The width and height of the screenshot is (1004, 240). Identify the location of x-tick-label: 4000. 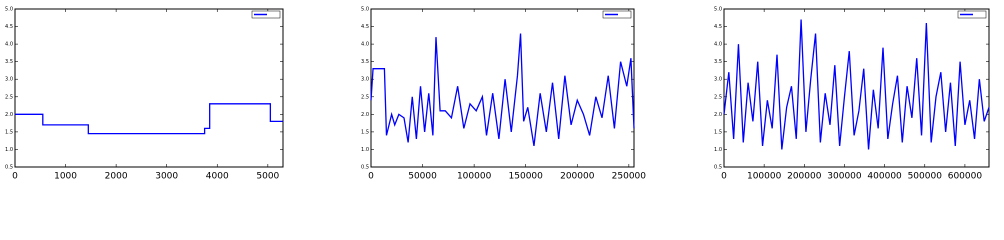
(217, 177).